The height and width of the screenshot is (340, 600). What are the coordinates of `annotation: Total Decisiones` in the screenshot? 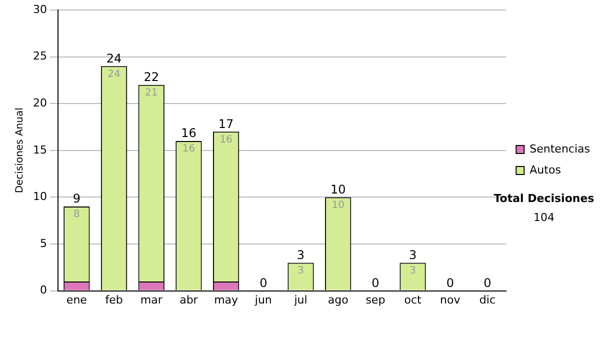 It's located at (544, 198).